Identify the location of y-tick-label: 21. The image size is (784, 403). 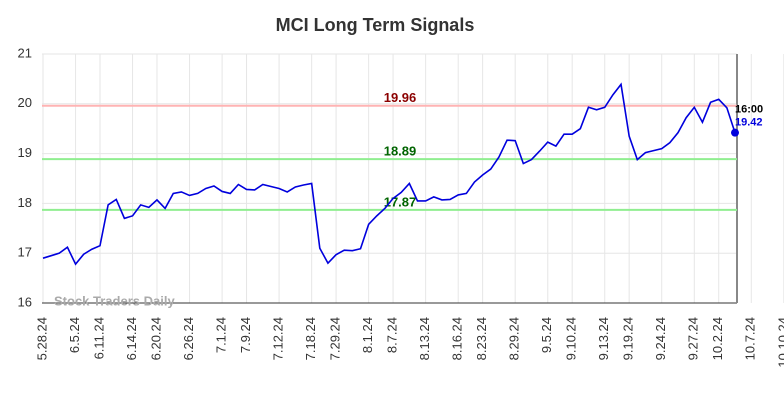
(25, 52).